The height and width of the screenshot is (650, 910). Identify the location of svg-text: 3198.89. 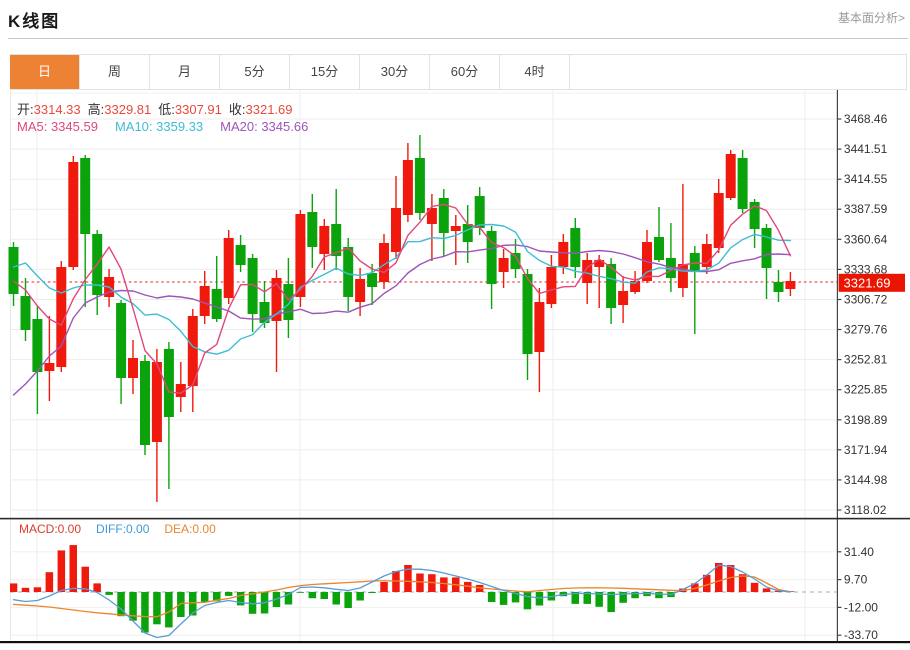
(866, 420).